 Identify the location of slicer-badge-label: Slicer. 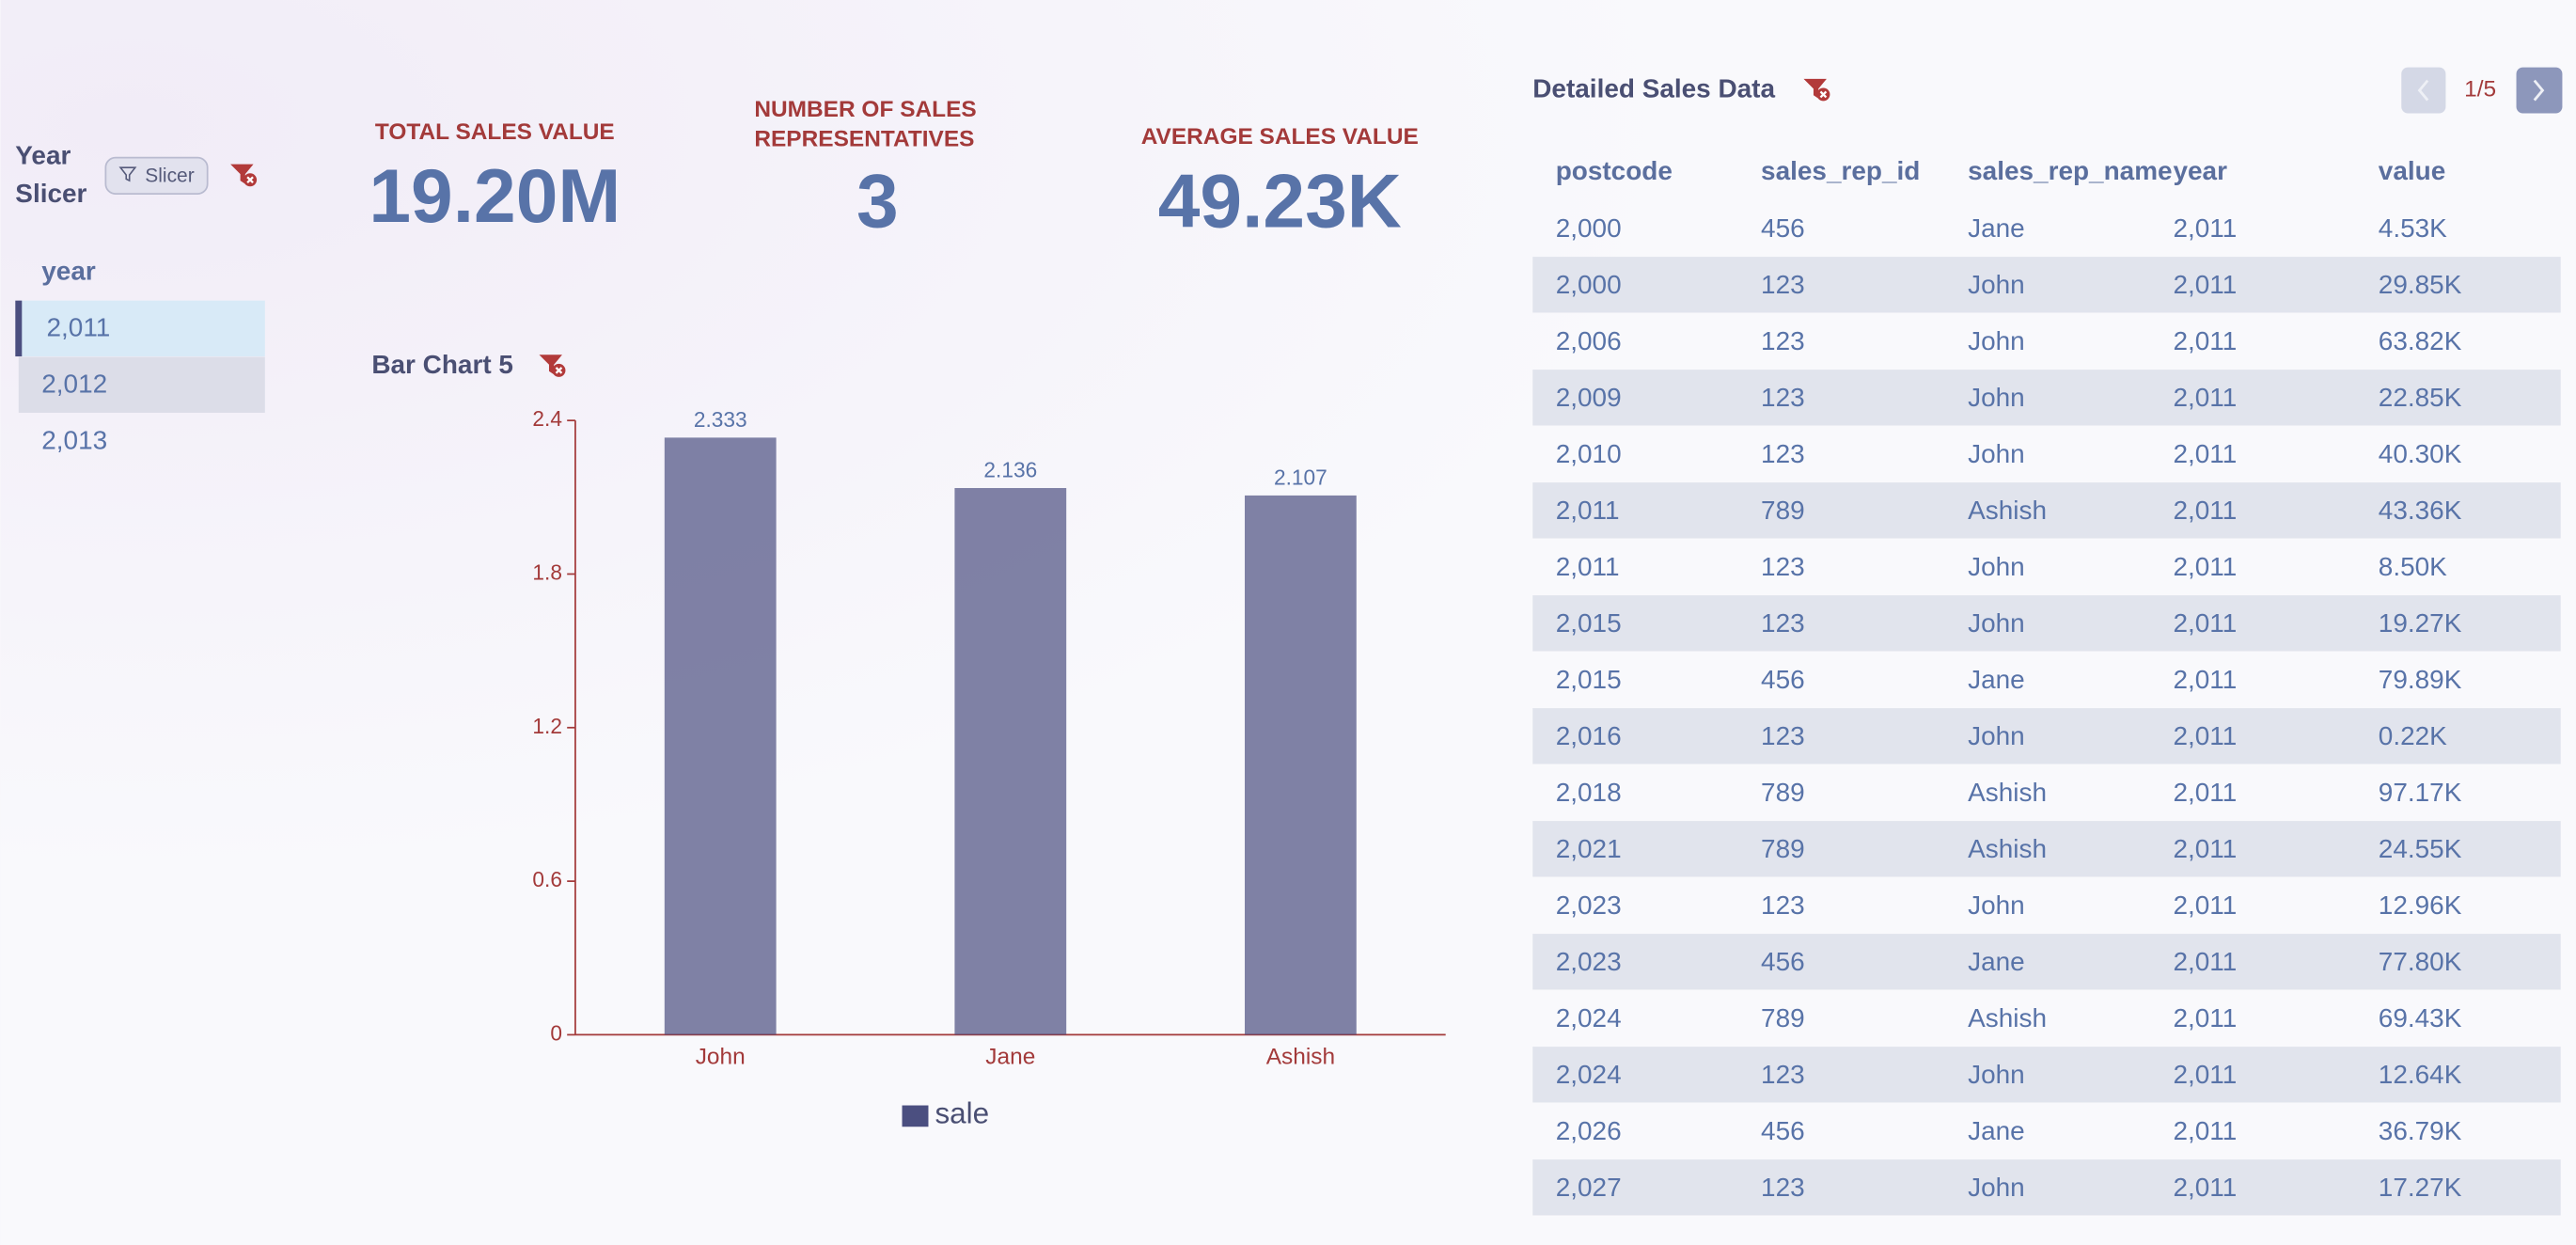
(170, 175).